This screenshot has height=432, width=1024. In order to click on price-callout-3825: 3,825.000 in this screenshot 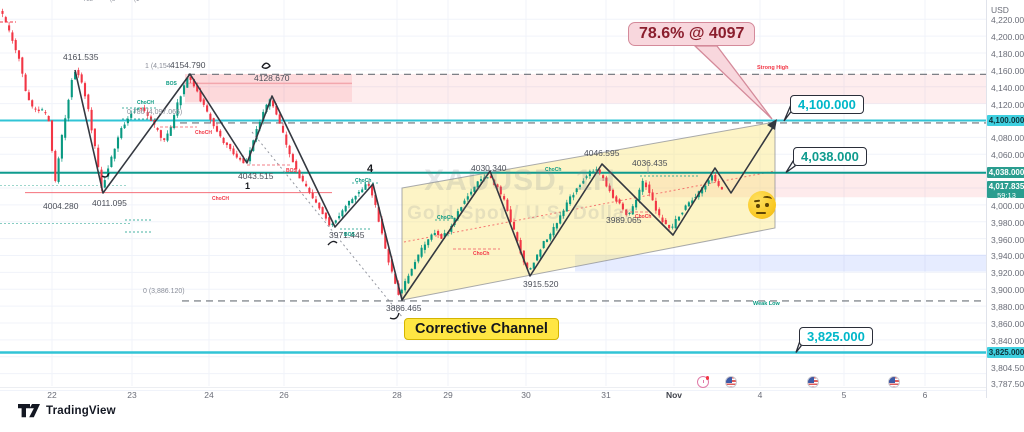, I will do `click(836, 336)`.